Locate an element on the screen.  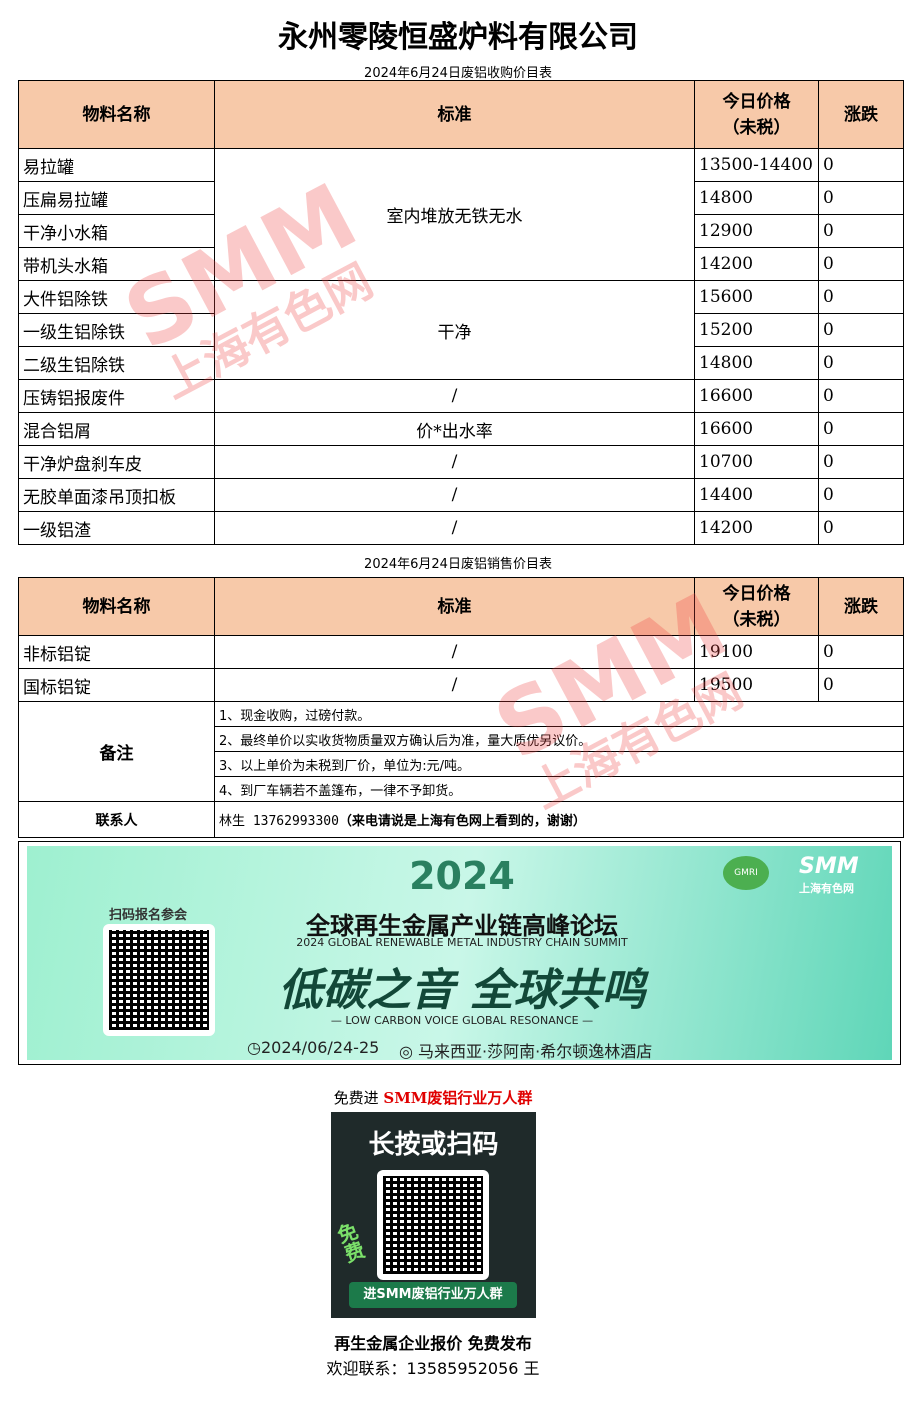
material: 国标铝锭 is located at coordinates (116, 685).